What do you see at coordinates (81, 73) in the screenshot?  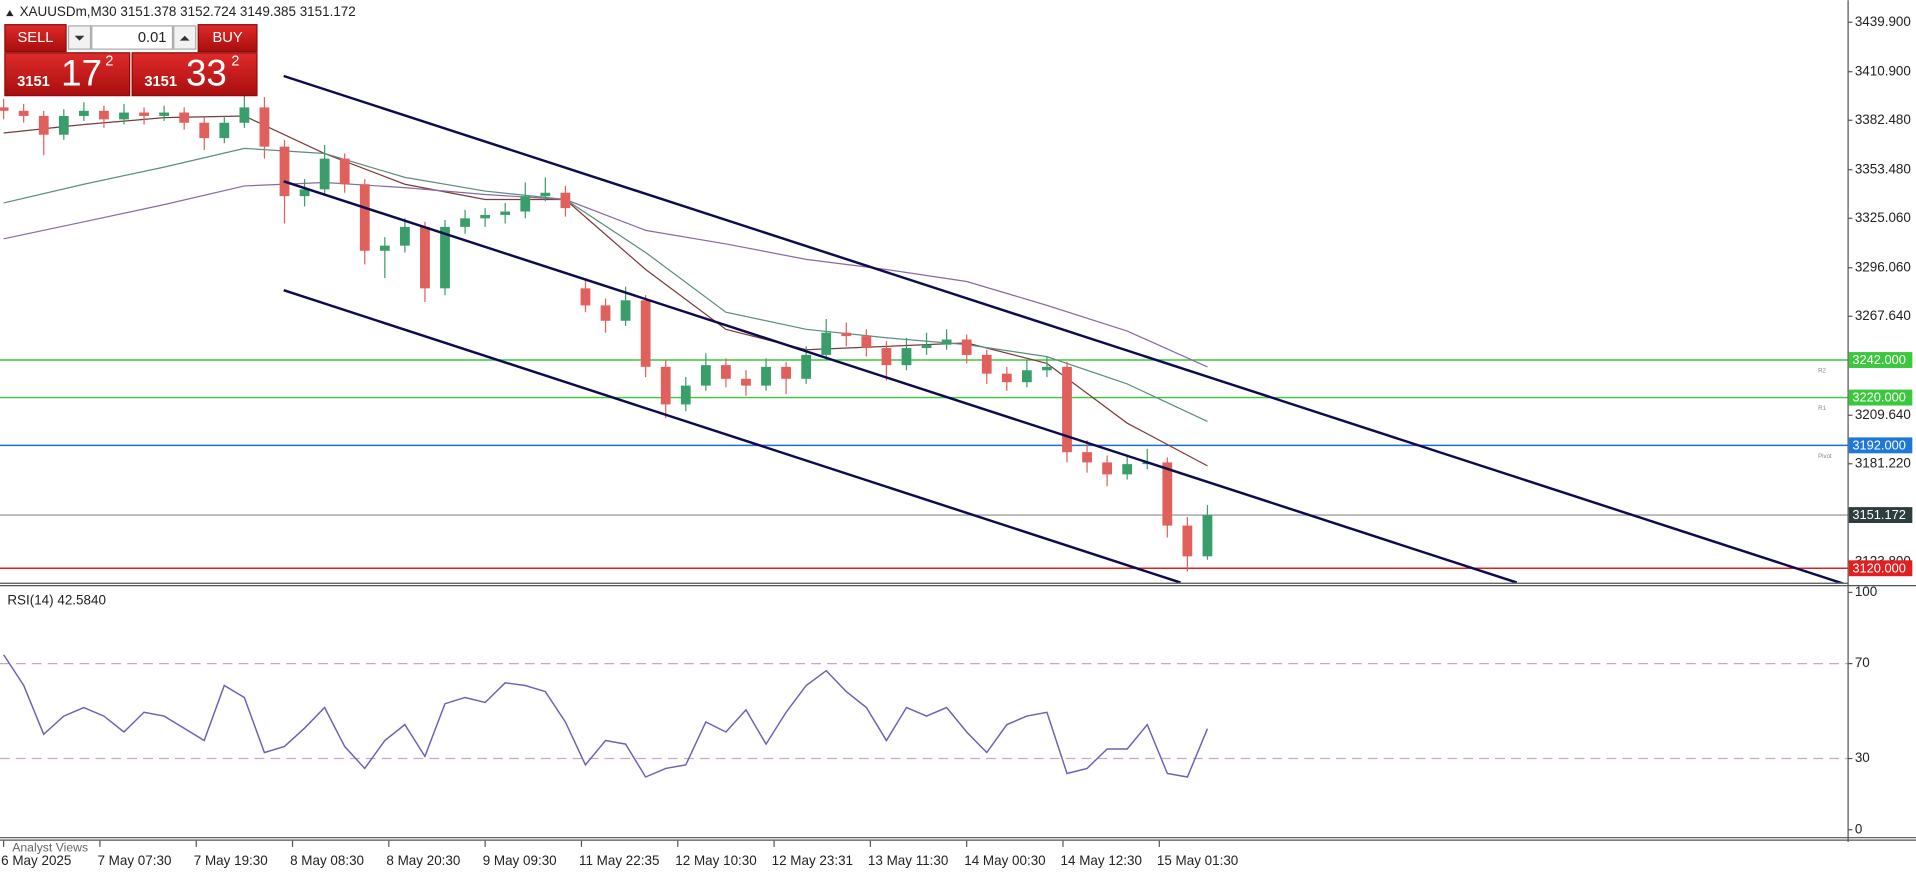 I see `bid-main: 17` at bounding box center [81, 73].